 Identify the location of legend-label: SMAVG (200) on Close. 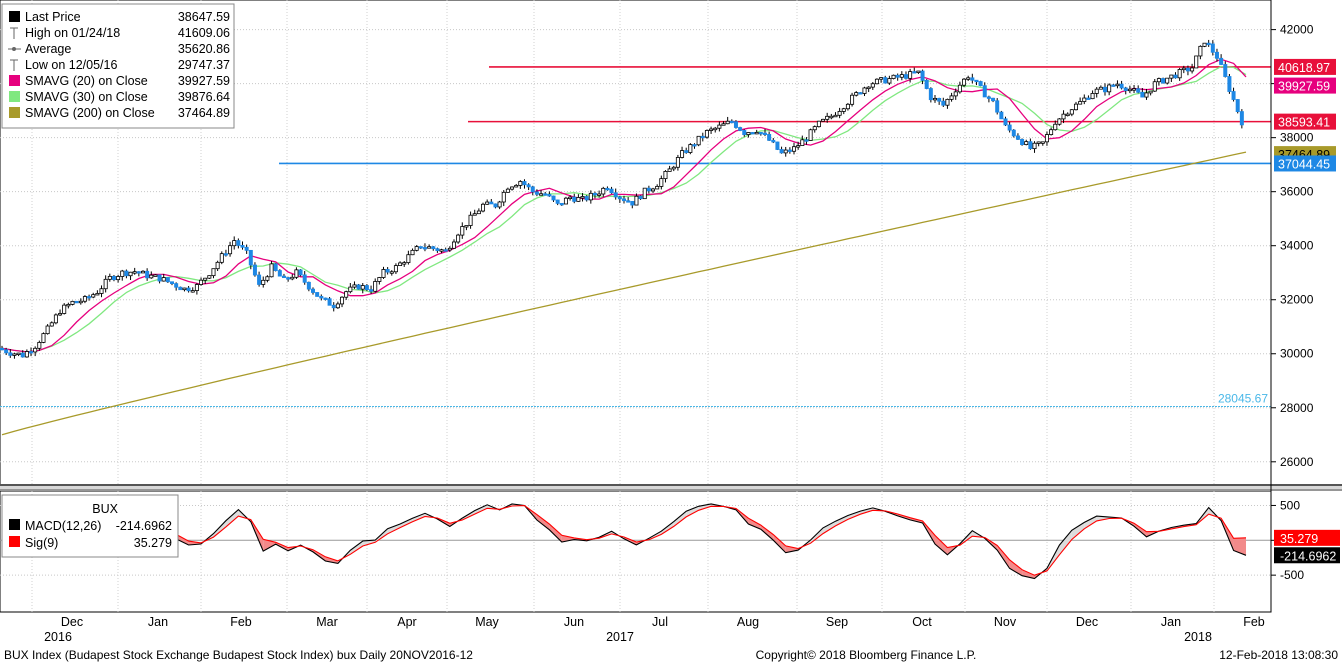
(90, 113).